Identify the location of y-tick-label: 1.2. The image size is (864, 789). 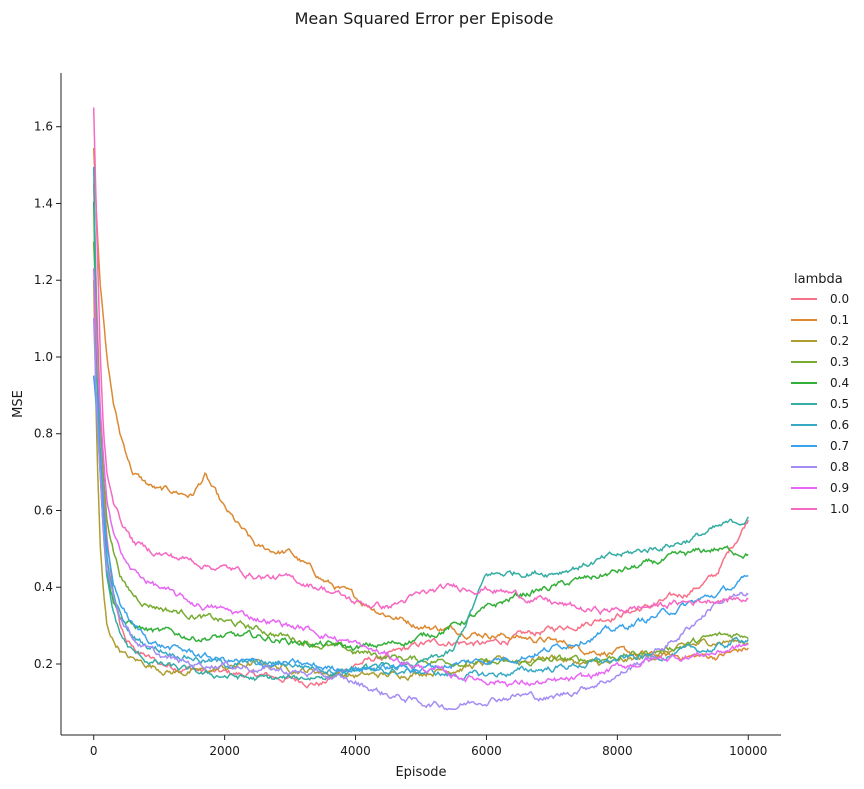
(43, 280).